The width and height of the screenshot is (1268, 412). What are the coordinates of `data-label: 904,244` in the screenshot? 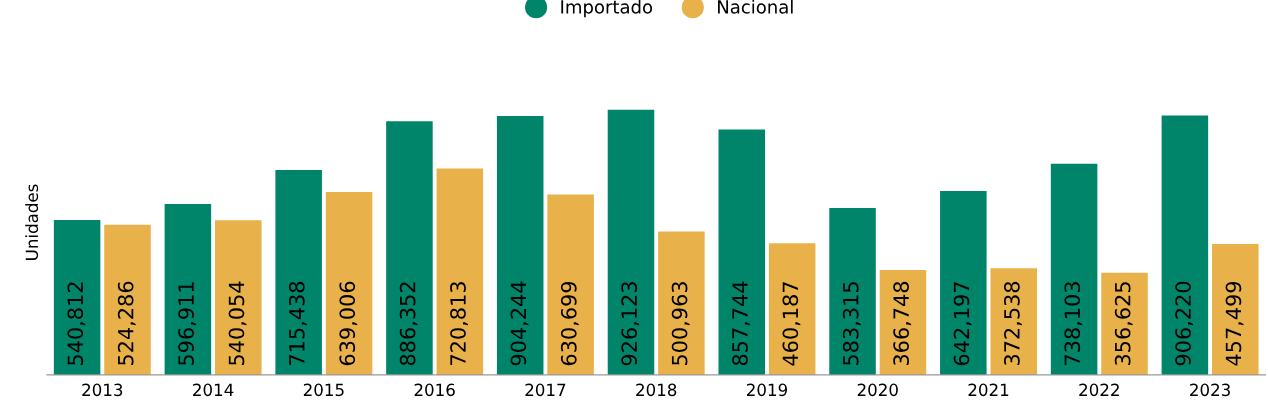 It's located at (519, 323).